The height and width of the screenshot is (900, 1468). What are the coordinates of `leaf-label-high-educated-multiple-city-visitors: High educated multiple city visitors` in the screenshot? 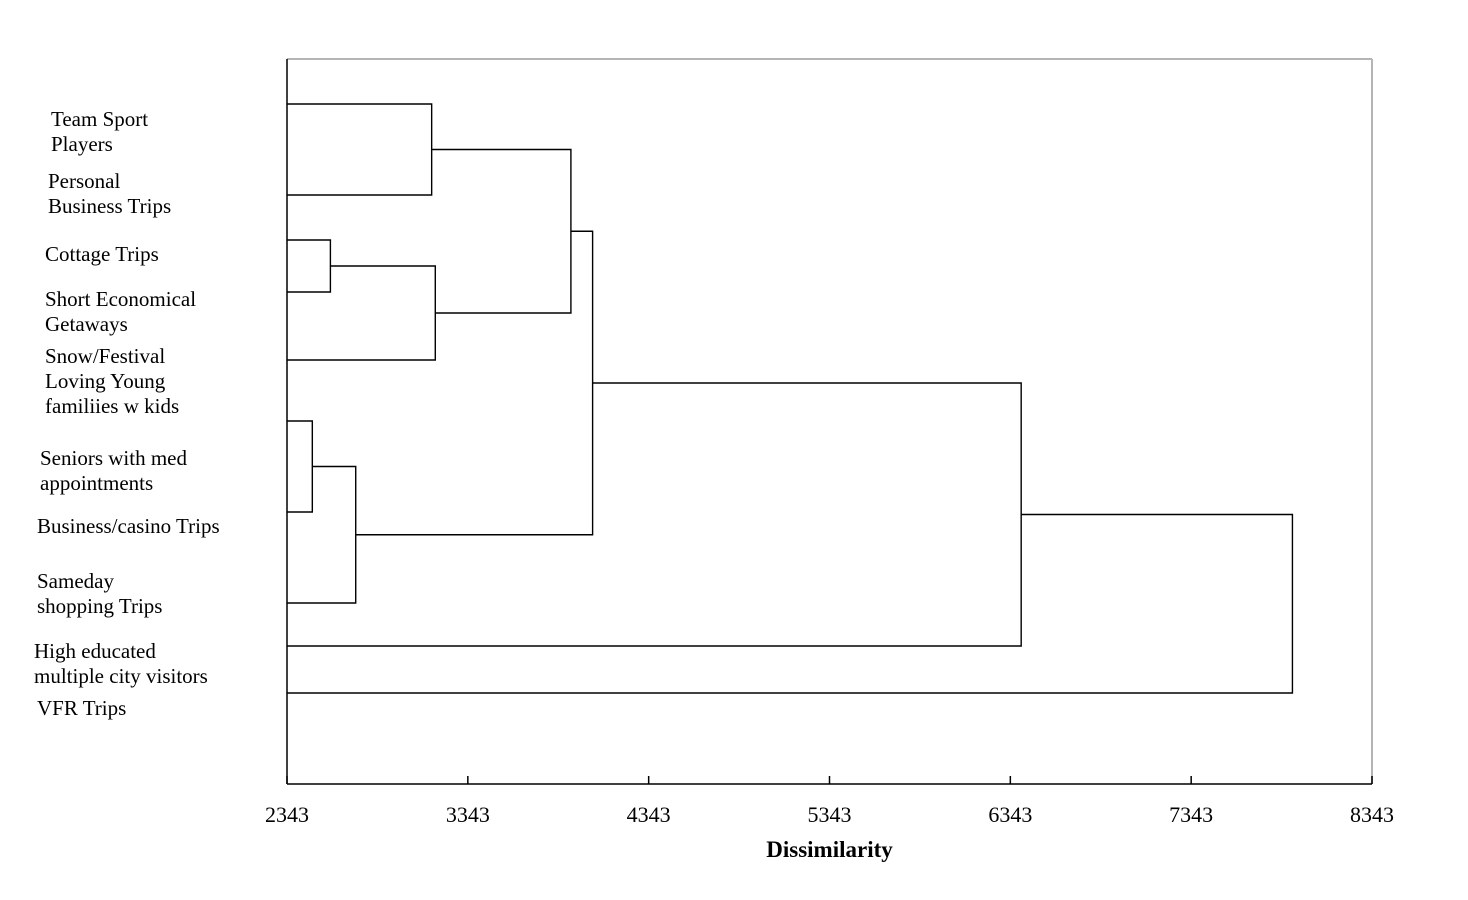 It's located at (121, 664).